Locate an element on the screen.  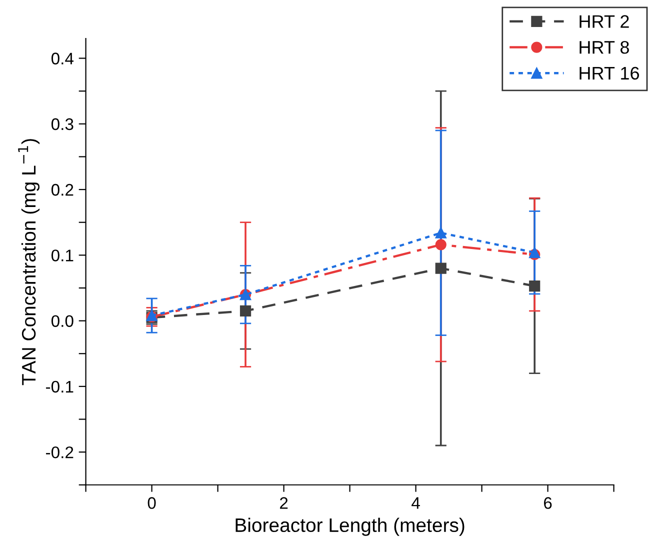
y-tick-label: -0.1 is located at coordinates (60, 386).